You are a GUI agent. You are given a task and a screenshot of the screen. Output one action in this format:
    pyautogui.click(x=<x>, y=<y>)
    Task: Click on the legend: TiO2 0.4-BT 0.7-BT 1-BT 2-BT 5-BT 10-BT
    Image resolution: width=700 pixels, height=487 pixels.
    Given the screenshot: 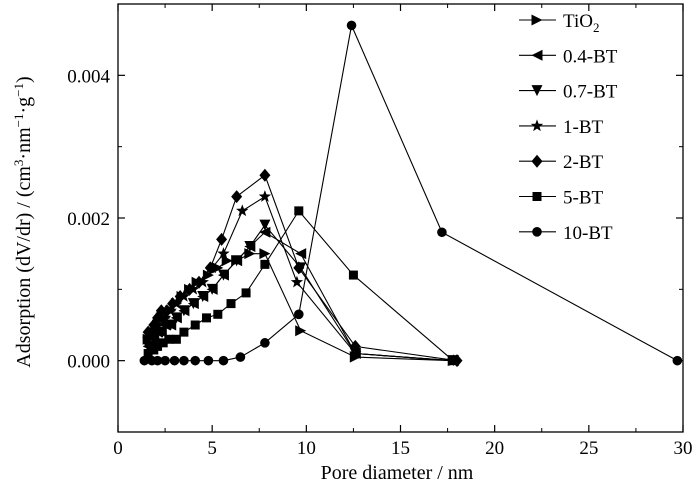 What is the action you would take?
    pyautogui.click(x=568, y=127)
    